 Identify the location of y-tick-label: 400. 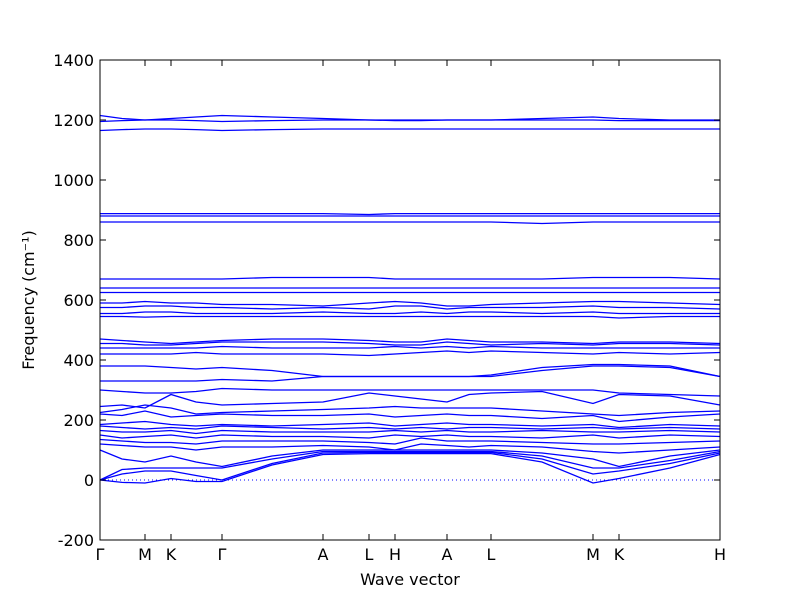
(78, 360).